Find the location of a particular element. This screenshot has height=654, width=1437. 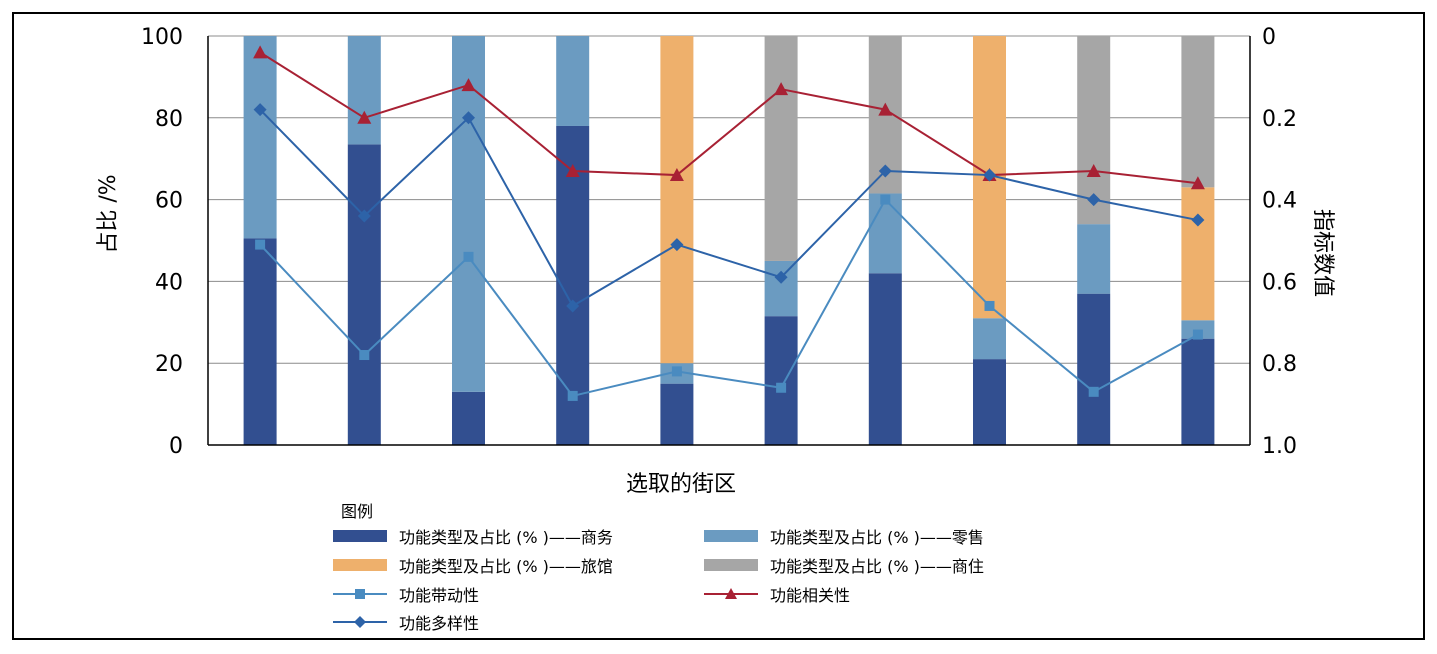

y-right-tick-label: 0.4 is located at coordinates (1279, 201).